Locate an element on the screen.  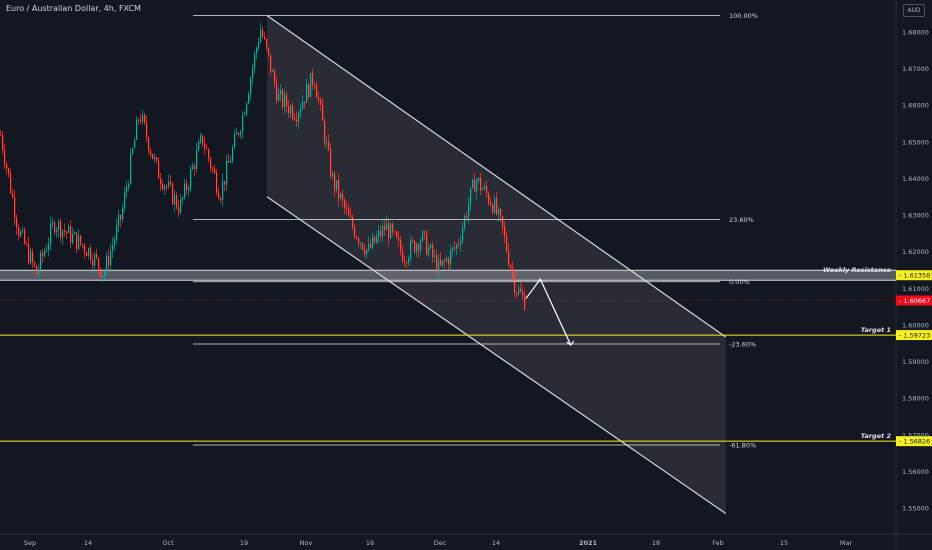
price-axis-badge-label: - 1.61358 is located at coordinates (914, 276).